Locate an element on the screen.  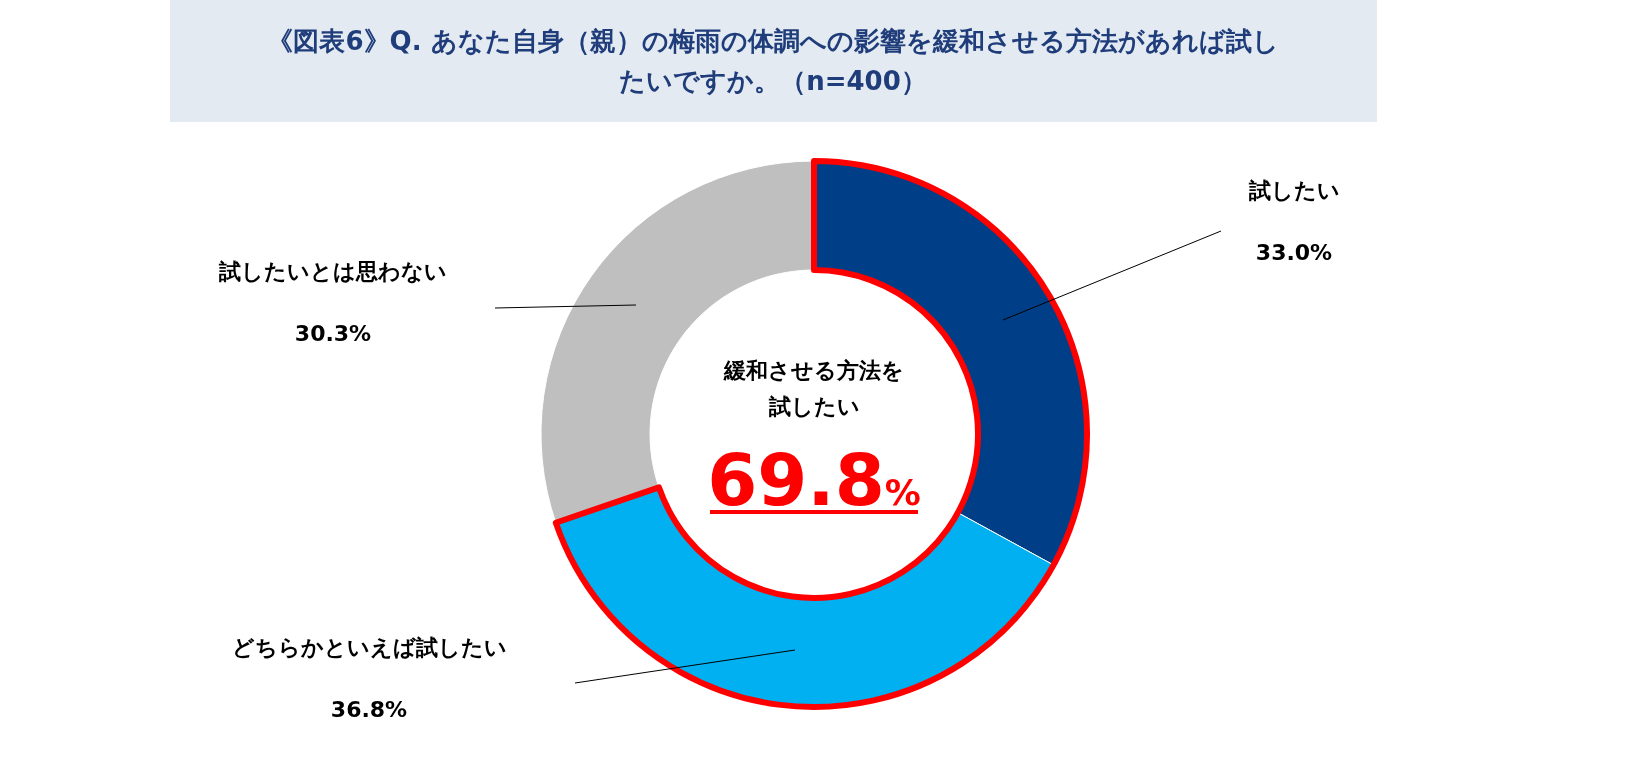
slice-label: 試したいとは思わない is located at coordinates (332, 271).